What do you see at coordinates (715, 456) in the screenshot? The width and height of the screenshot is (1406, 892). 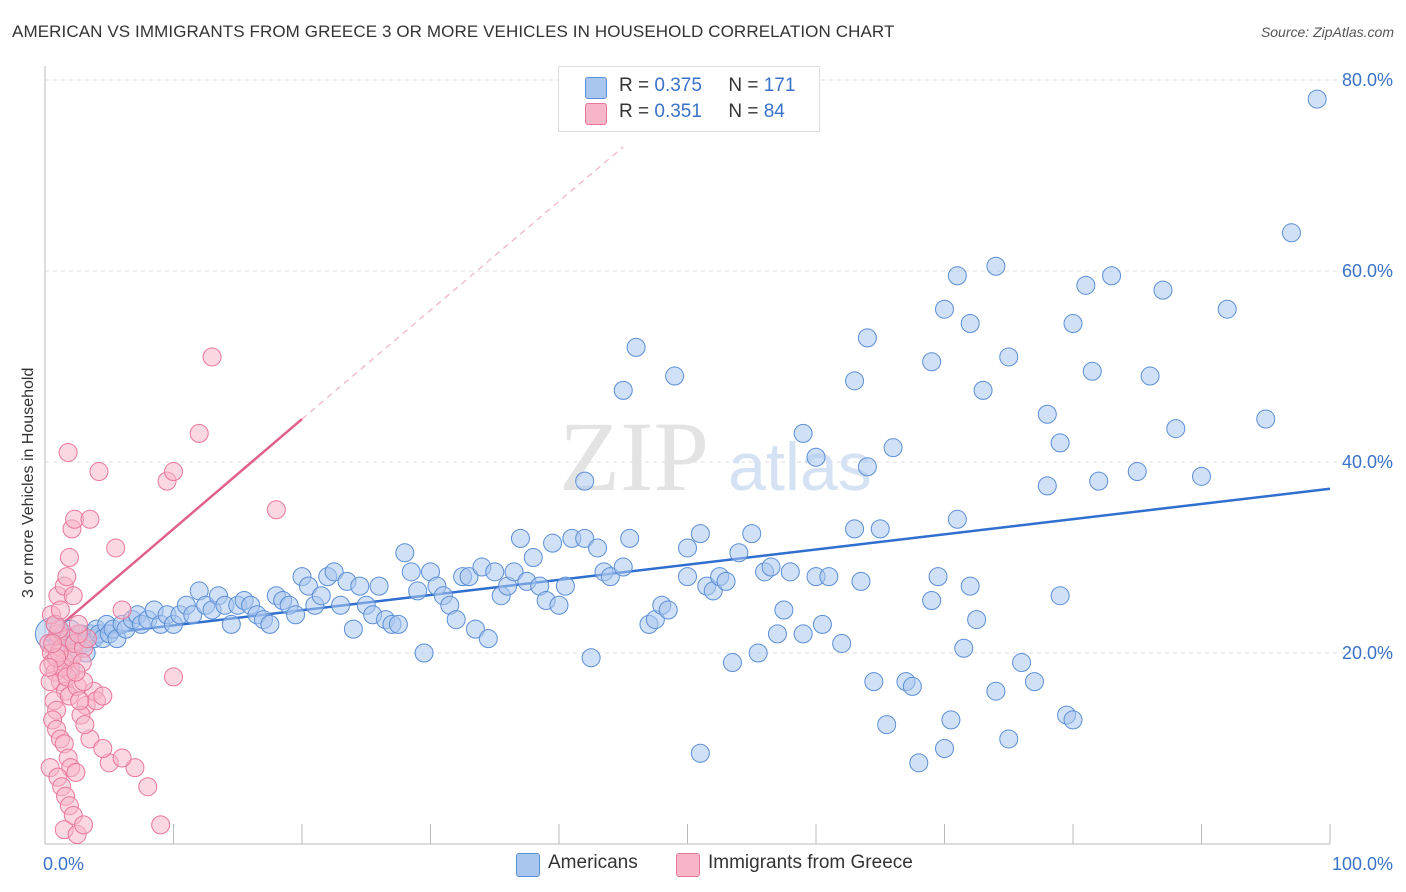 I see `watermark: ZIP atlas` at bounding box center [715, 456].